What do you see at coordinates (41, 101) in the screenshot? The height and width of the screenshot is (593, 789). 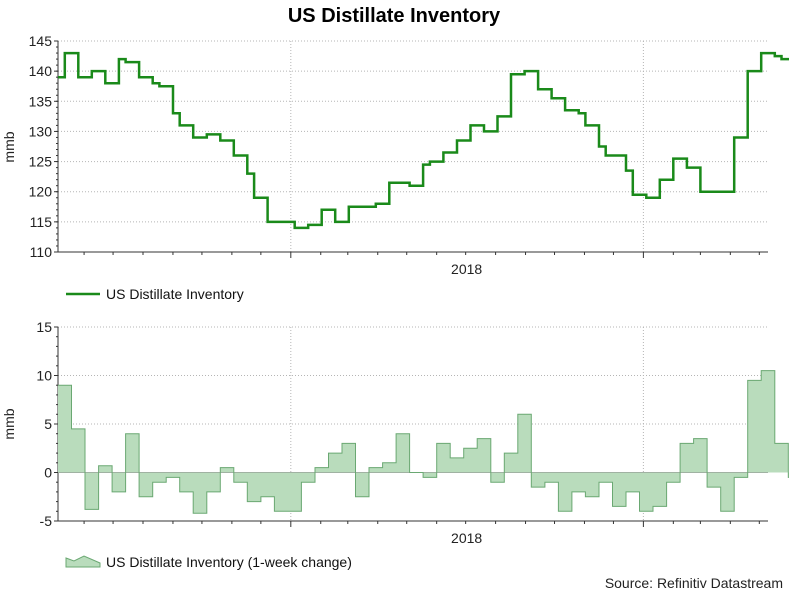 I see `y-tick-label: 135` at bounding box center [41, 101].